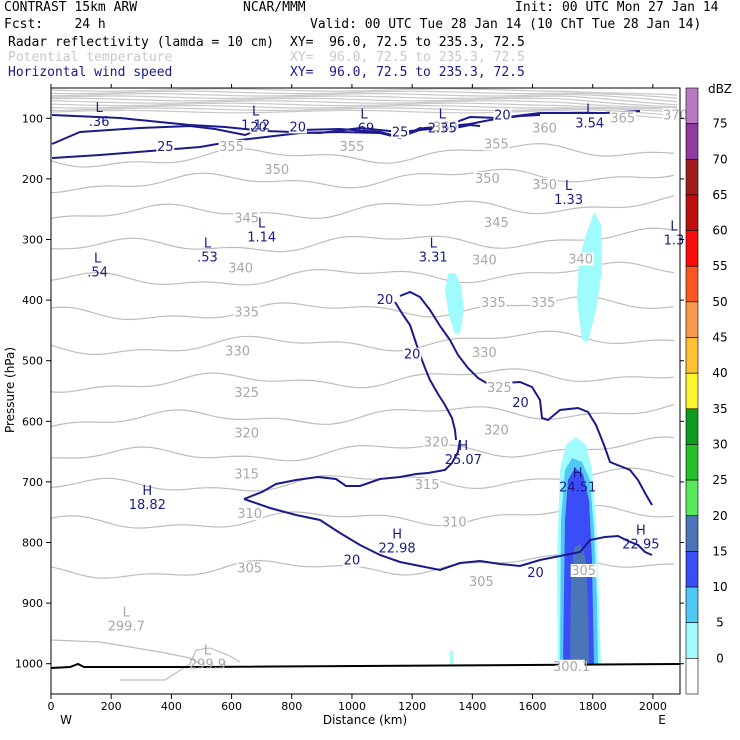 The image size is (740, 740). I want to click on y-tick-label: 700, so click(32, 482).